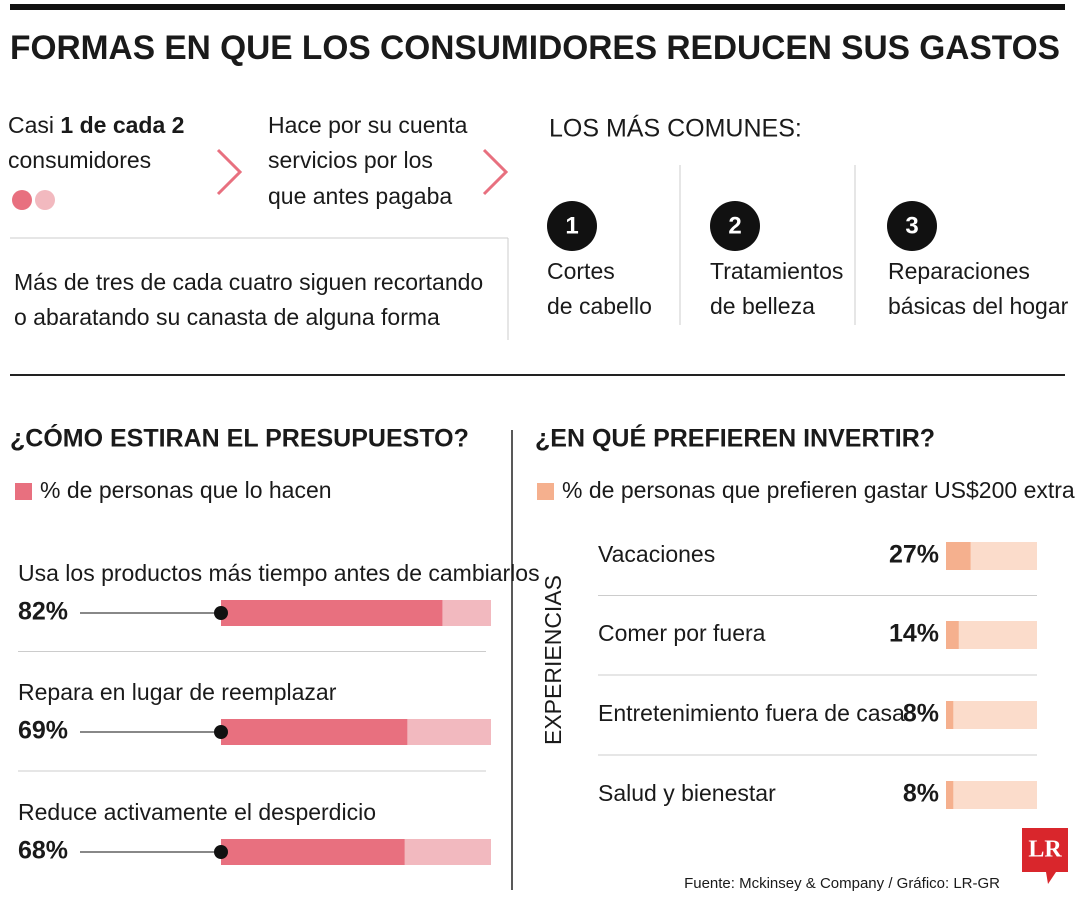  Describe the element at coordinates (914, 555) in the screenshot. I see `value-label: 27%` at that location.